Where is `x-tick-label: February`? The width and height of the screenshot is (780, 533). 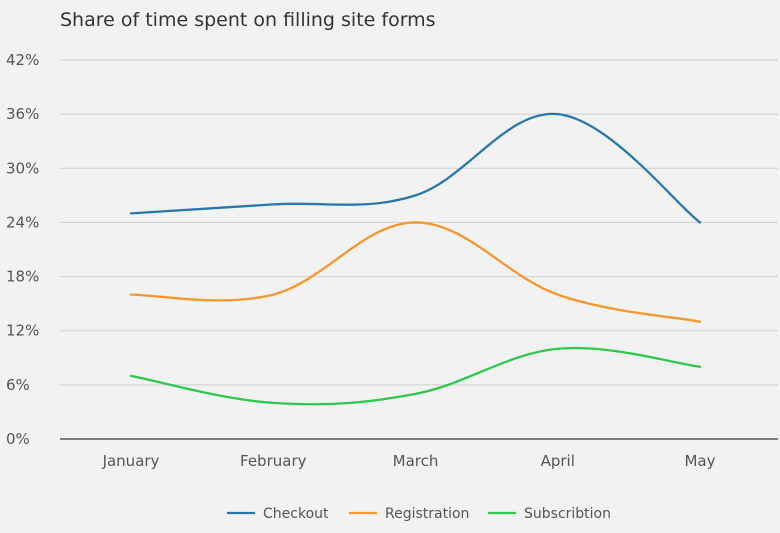 x-tick-label: February is located at coordinates (273, 461).